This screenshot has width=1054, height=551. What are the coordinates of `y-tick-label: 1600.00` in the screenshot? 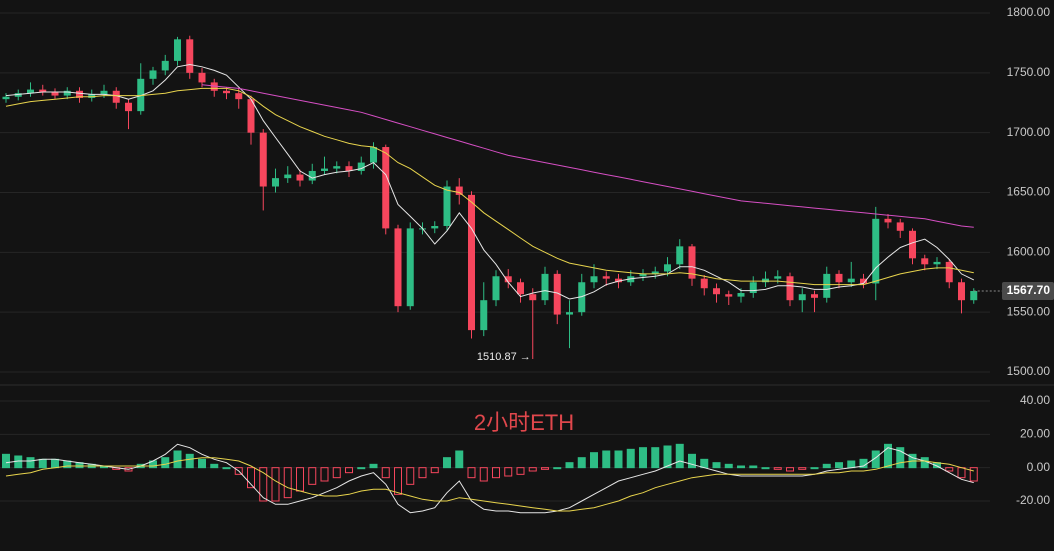 It's located at (1029, 252).